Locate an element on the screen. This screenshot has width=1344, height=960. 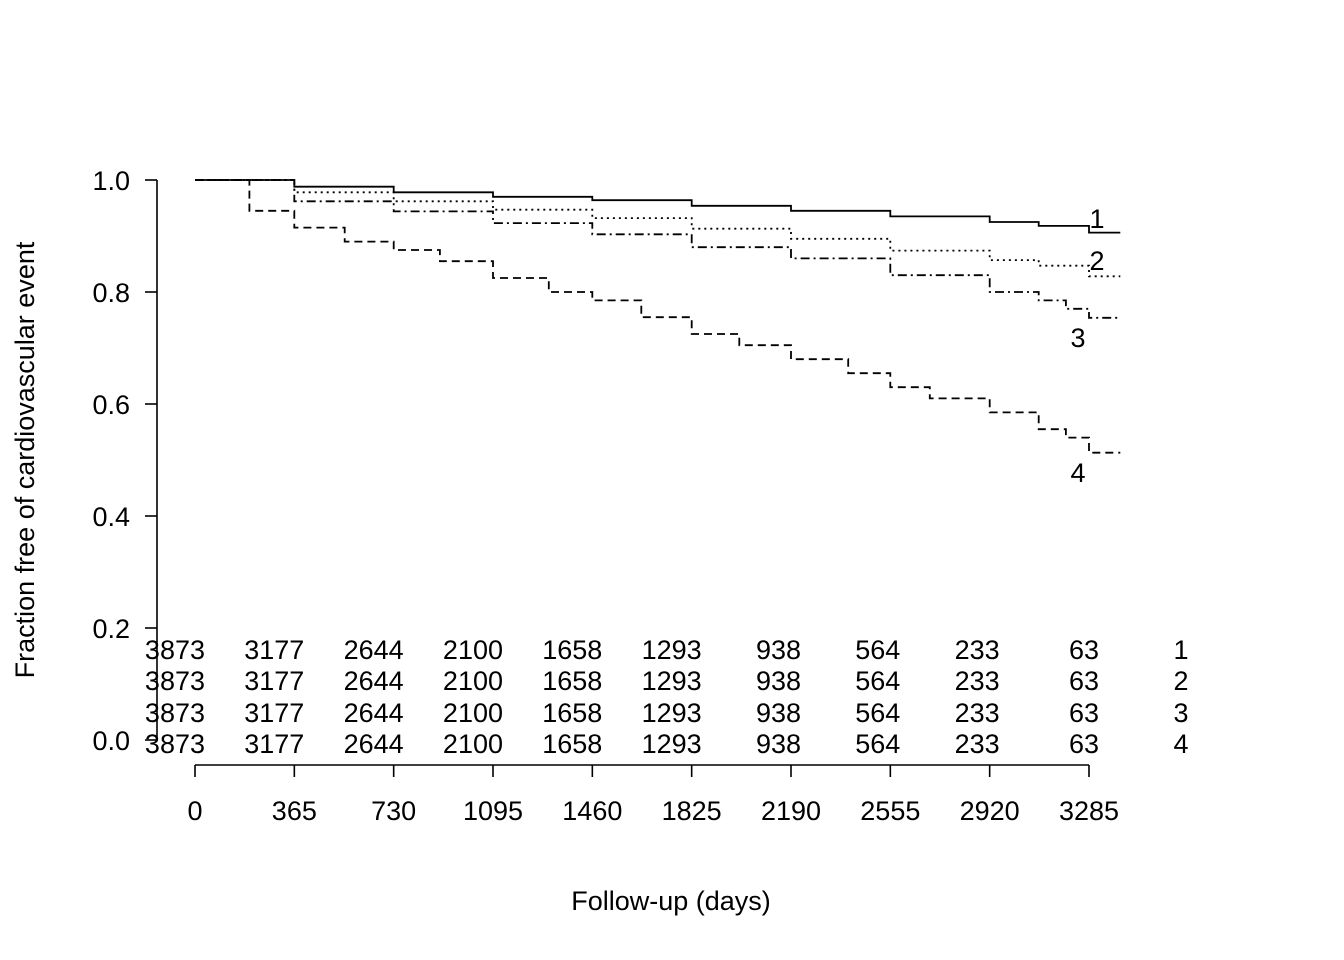
y-tick-label: 0.8 is located at coordinates (111, 293).